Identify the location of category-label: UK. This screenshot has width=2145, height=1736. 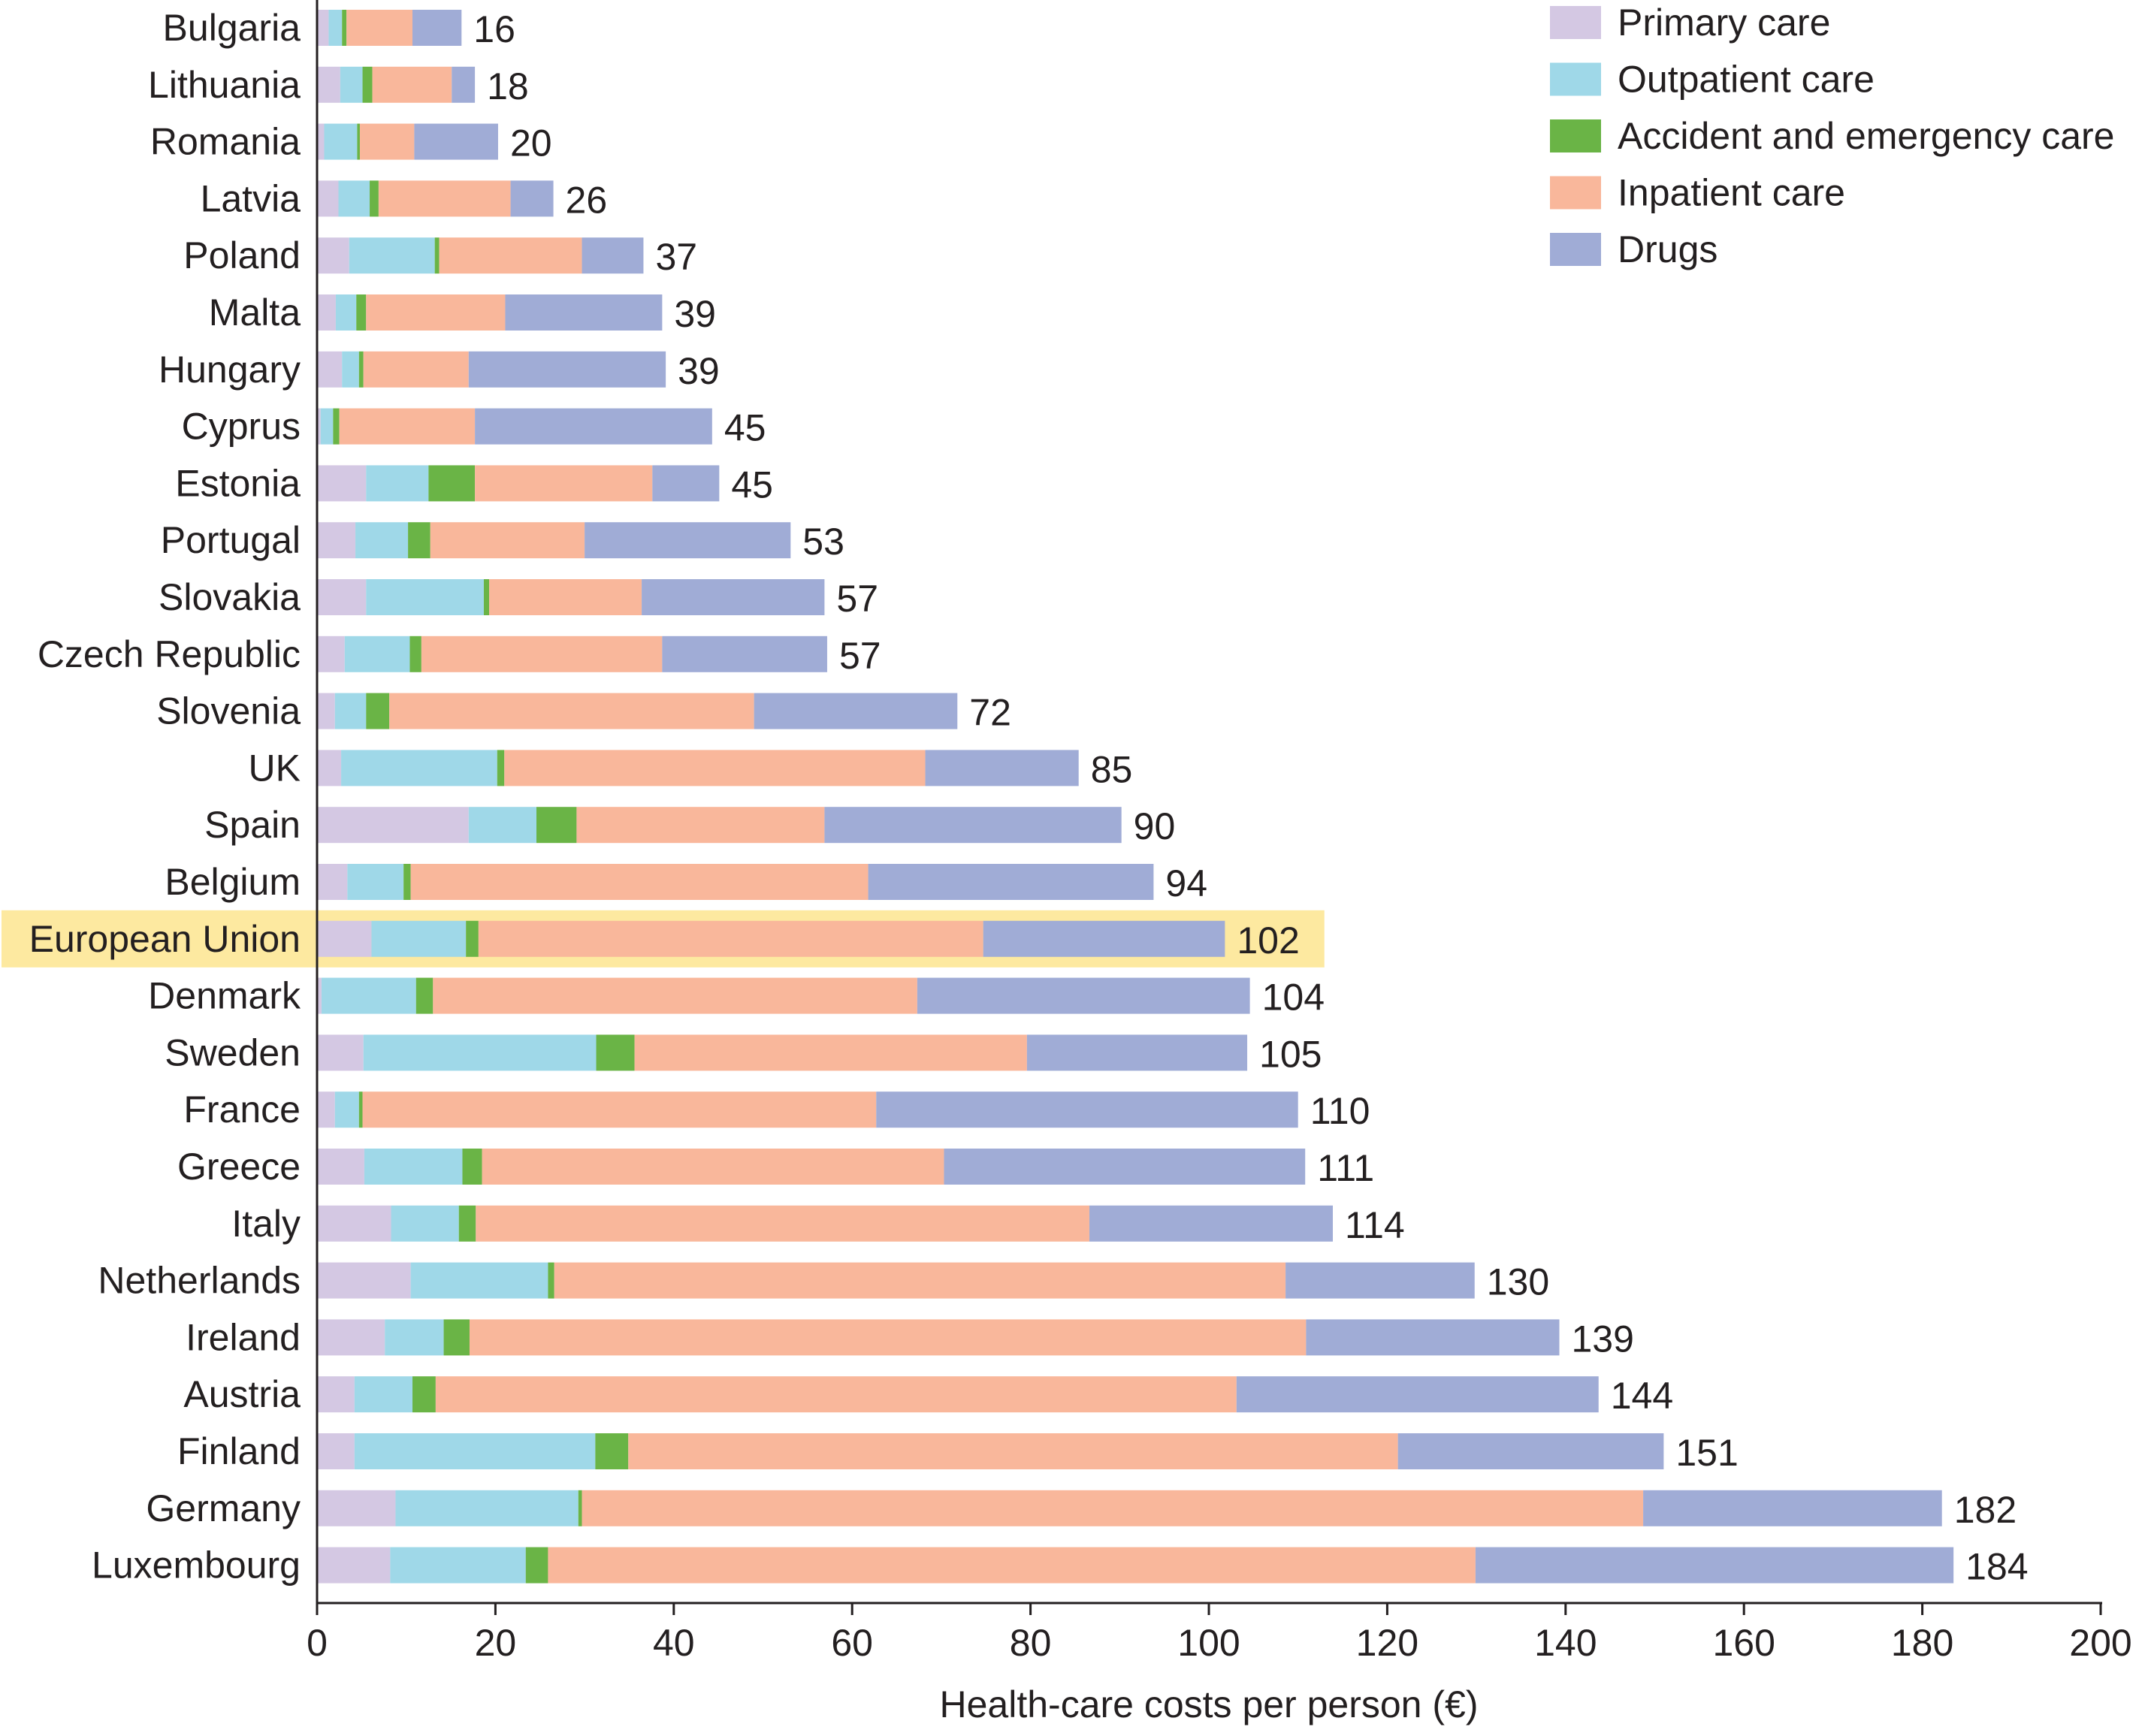
(275, 768).